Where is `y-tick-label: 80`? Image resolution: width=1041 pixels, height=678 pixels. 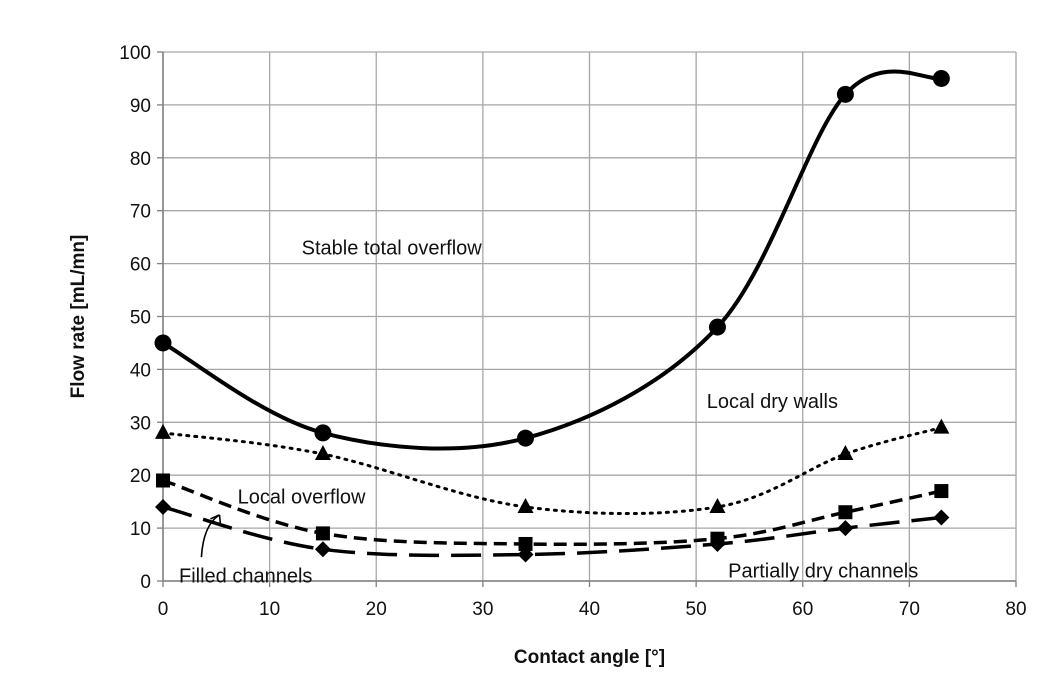
y-tick-label: 80 is located at coordinates (140, 159).